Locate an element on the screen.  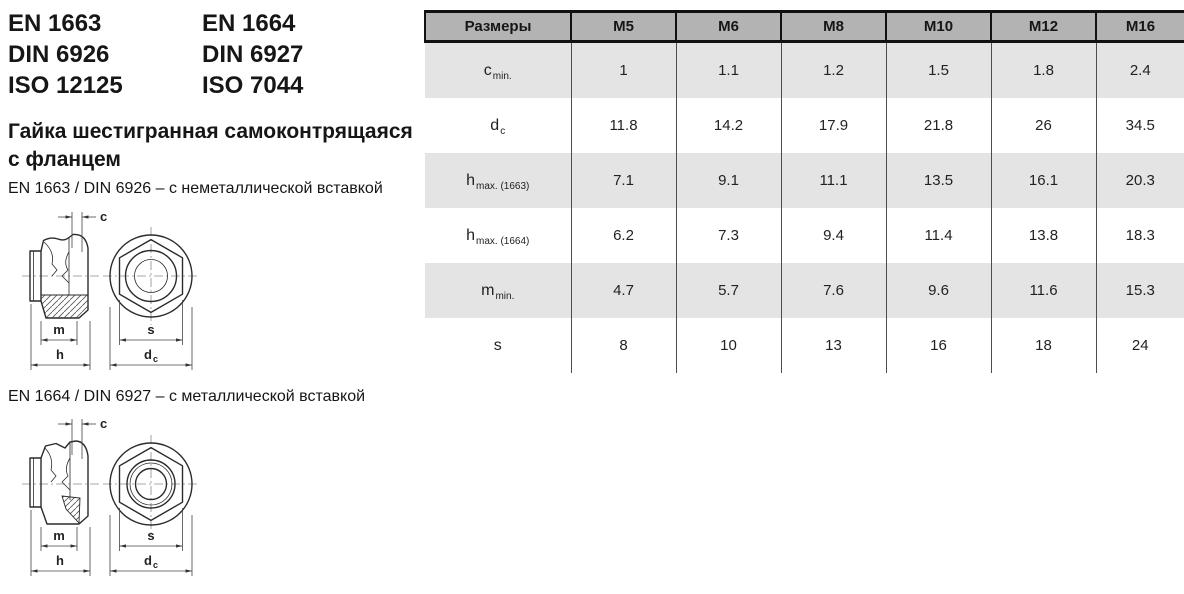
table-row-h-max1664: hmax. (1664) 6.2 7.3 9.4 11.4 13.8 18.3 is located at coordinates (804, 235).